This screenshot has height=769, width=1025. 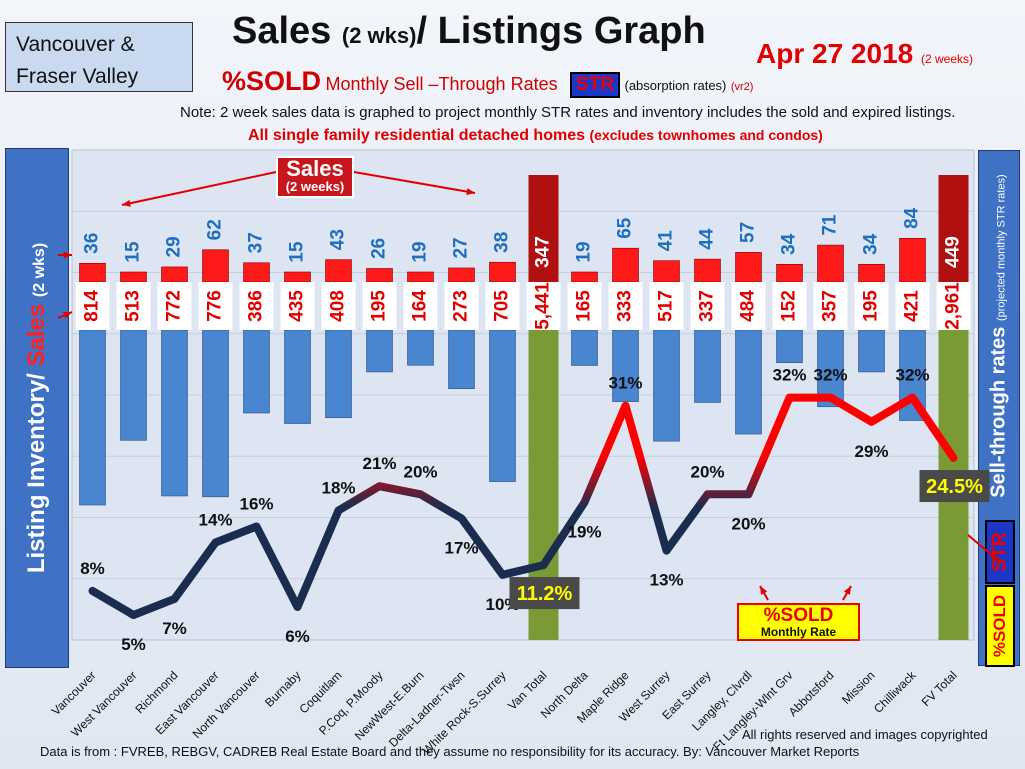 What do you see at coordinates (625, 383) in the screenshot?
I see `str-label: 31%` at bounding box center [625, 383].